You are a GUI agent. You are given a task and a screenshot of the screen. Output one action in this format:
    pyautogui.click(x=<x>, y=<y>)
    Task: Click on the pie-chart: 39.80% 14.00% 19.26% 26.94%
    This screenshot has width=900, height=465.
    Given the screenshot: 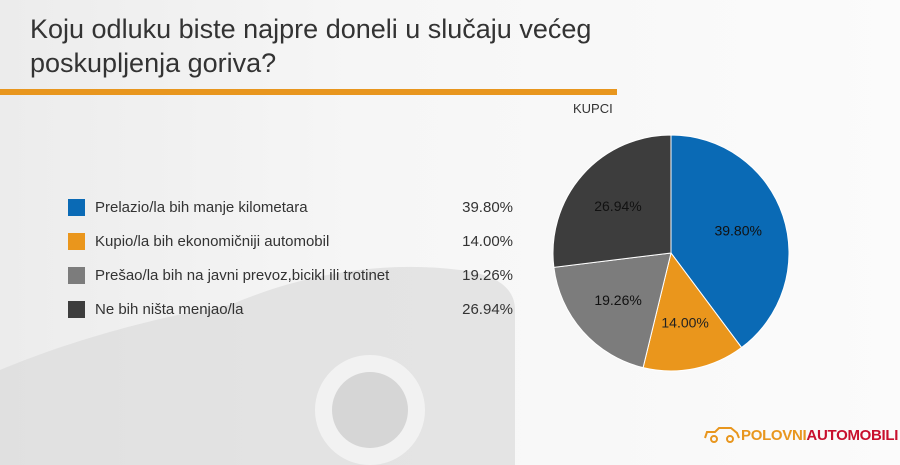 What is the action you would take?
    pyautogui.click(x=671, y=253)
    